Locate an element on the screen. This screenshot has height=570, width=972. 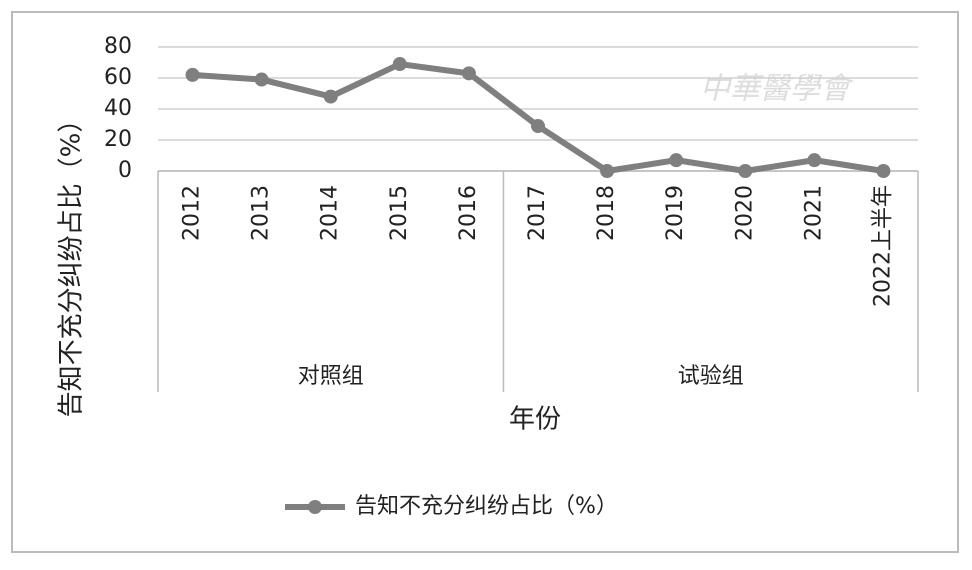
group-label: 对照组 is located at coordinates (331, 376).